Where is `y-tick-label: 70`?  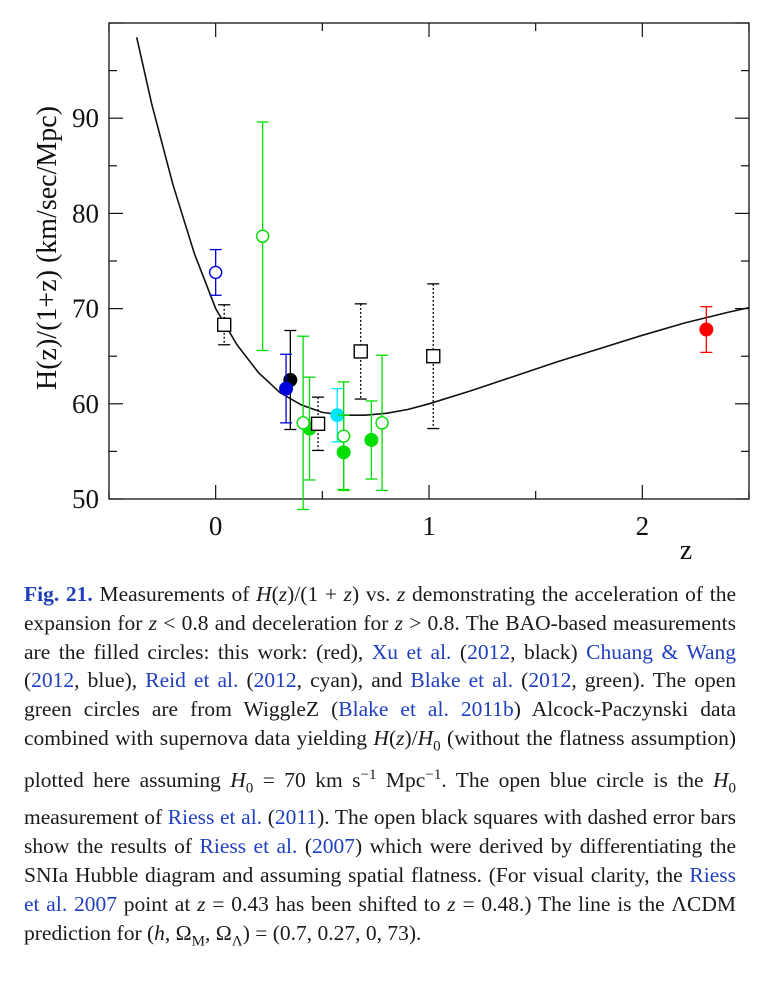
y-tick-label: 70 is located at coordinates (85, 309).